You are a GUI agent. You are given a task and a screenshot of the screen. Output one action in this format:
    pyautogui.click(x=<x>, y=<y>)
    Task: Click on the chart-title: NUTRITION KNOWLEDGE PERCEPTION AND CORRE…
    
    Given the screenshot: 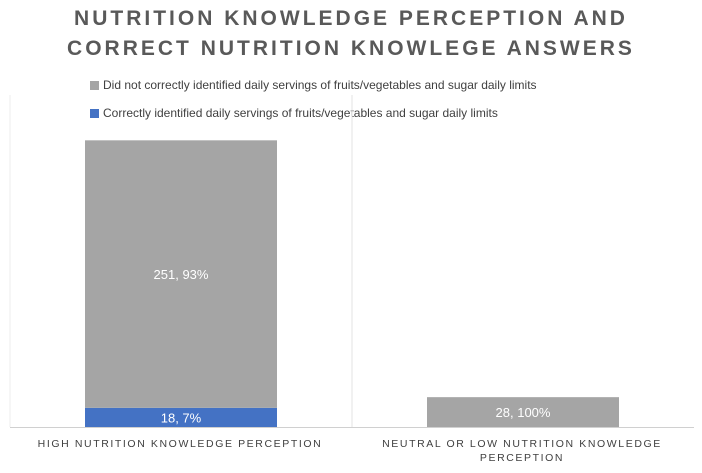 What is the action you would take?
    pyautogui.click(x=351, y=34)
    